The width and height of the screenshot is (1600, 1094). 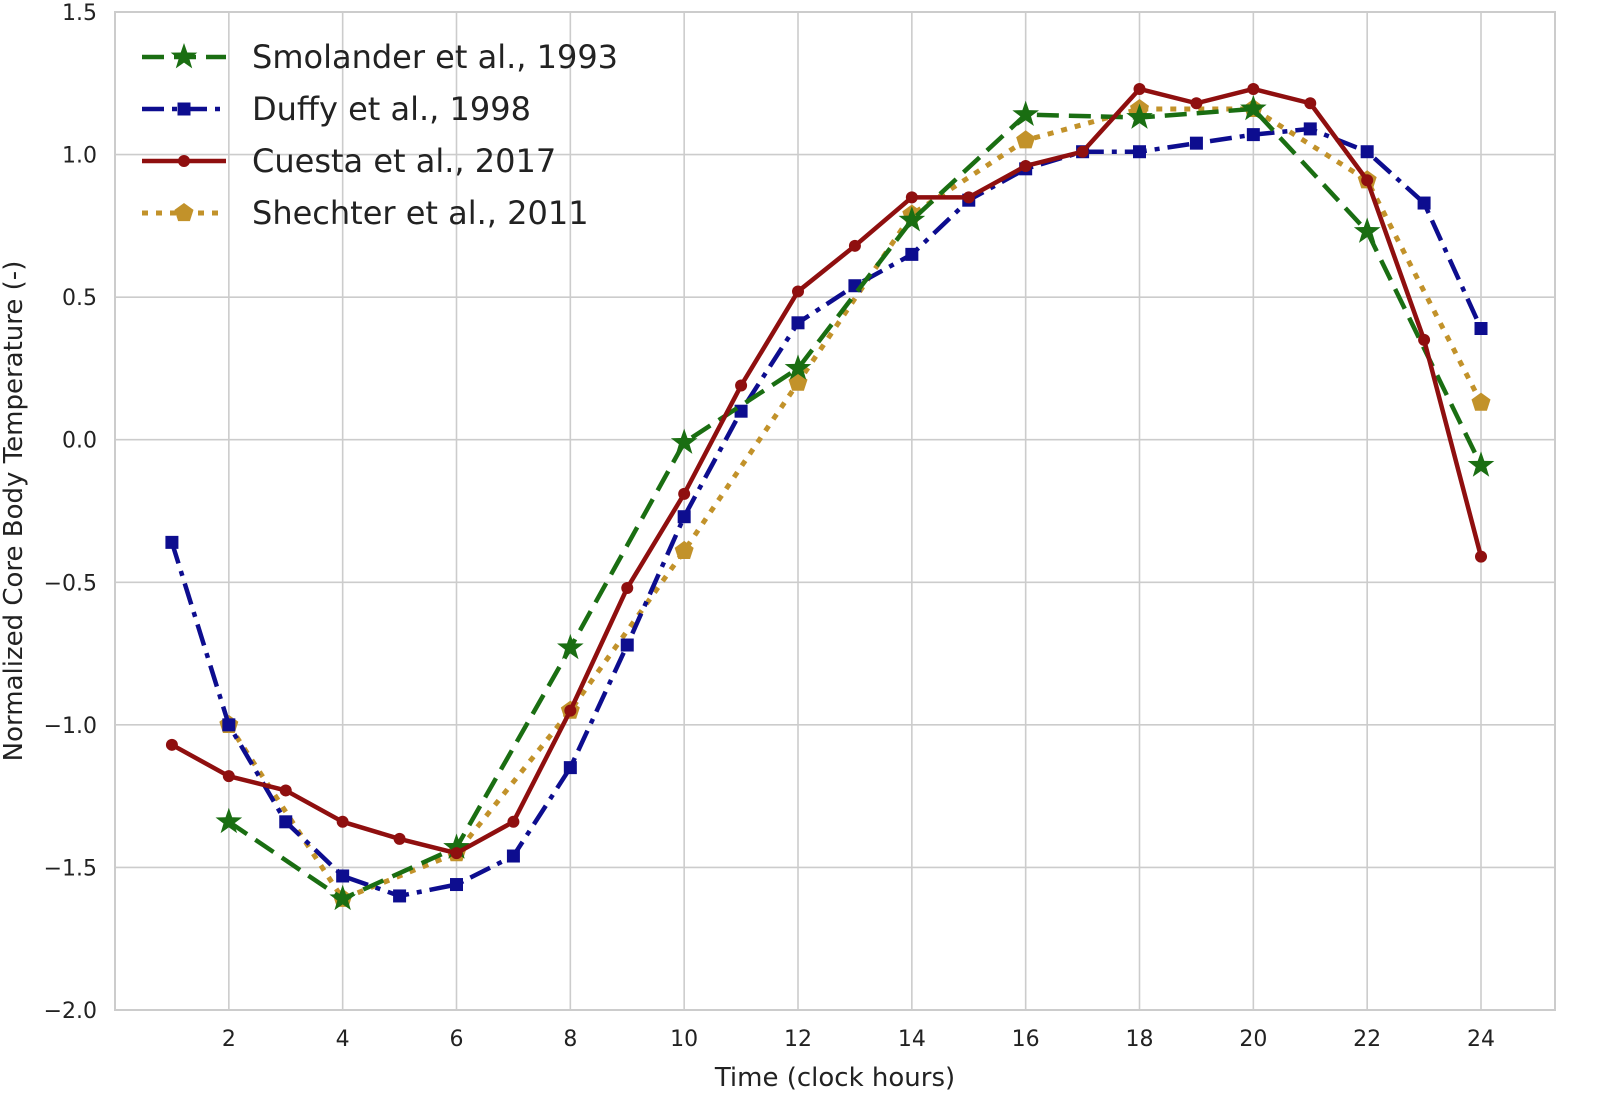 What do you see at coordinates (570, 1039) in the screenshot?
I see `x-tick-label: 8` at bounding box center [570, 1039].